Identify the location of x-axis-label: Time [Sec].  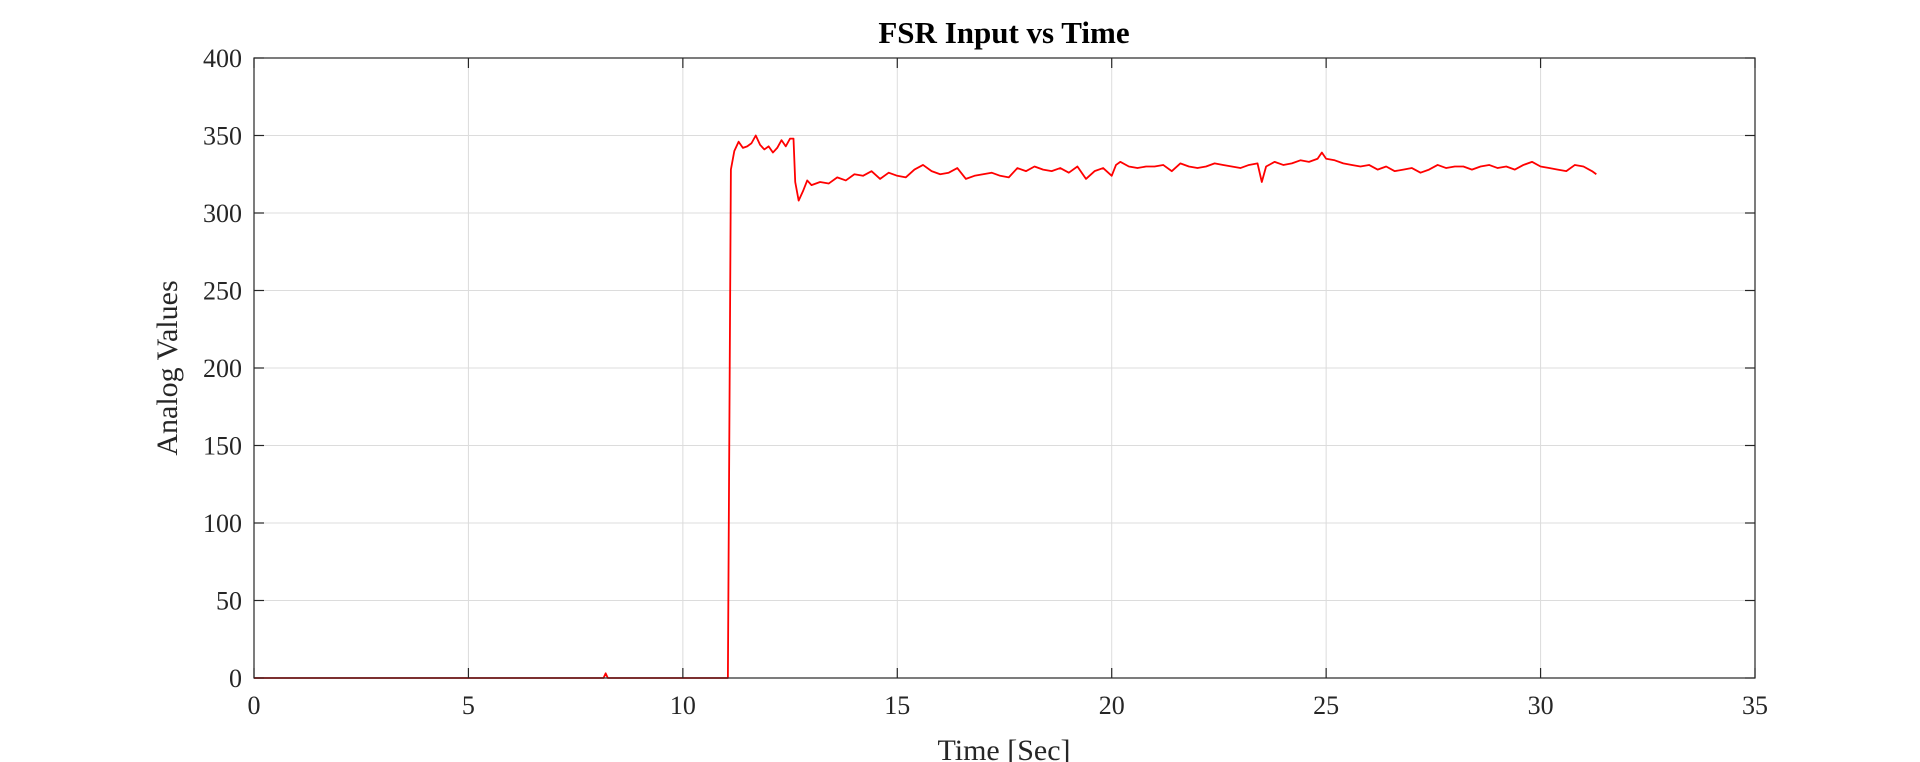
(1003, 748).